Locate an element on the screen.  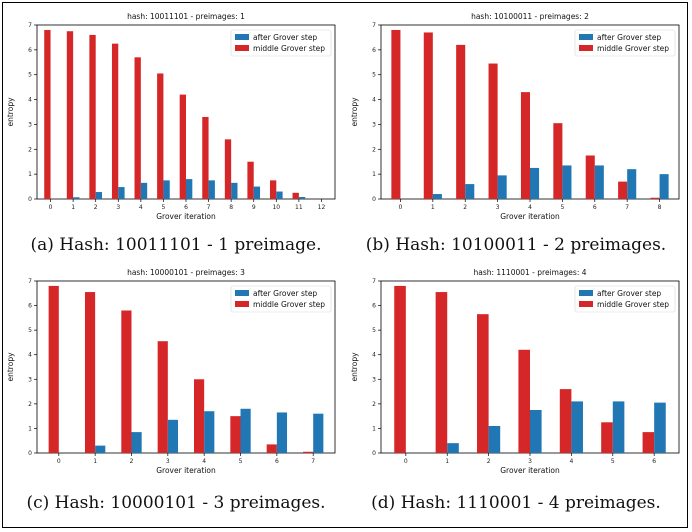
x-tick-label: 7 is located at coordinates (209, 207).